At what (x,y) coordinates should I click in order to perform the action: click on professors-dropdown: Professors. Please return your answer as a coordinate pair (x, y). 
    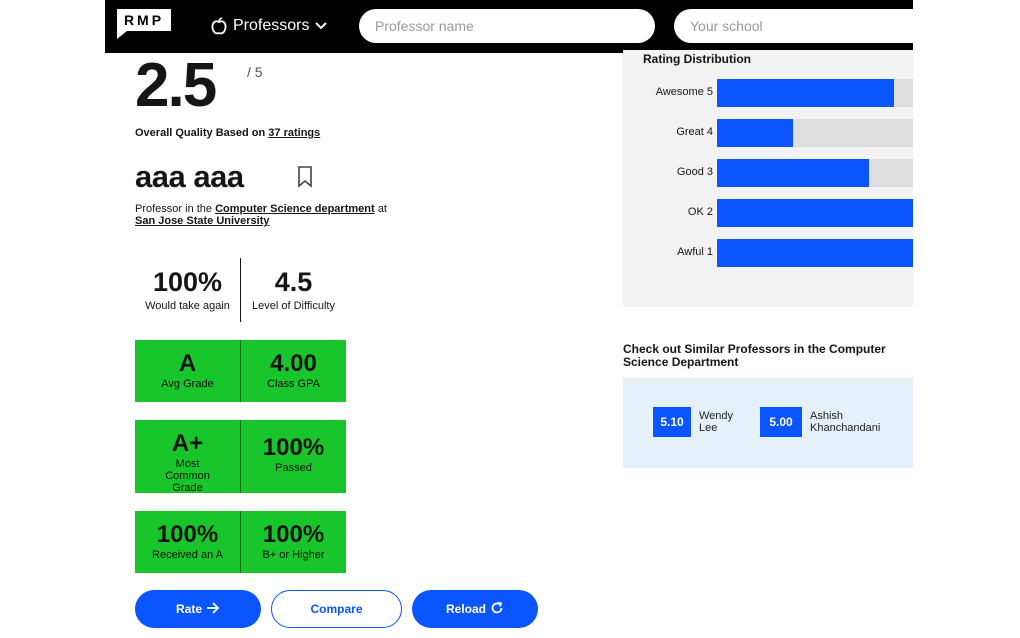
    Looking at the image, I should click on (269, 26).